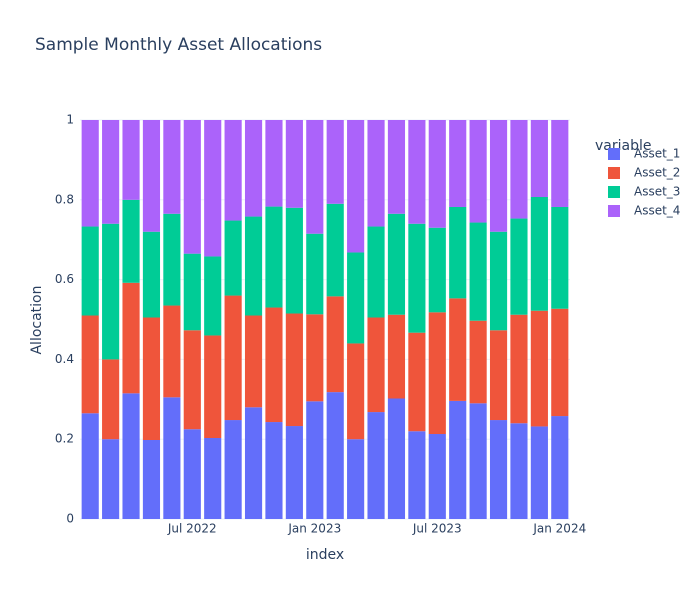 The width and height of the screenshot is (700, 604). Describe the element at coordinates (70, 519) in the screenshot. I see `y-tick-label: 0` at that location.